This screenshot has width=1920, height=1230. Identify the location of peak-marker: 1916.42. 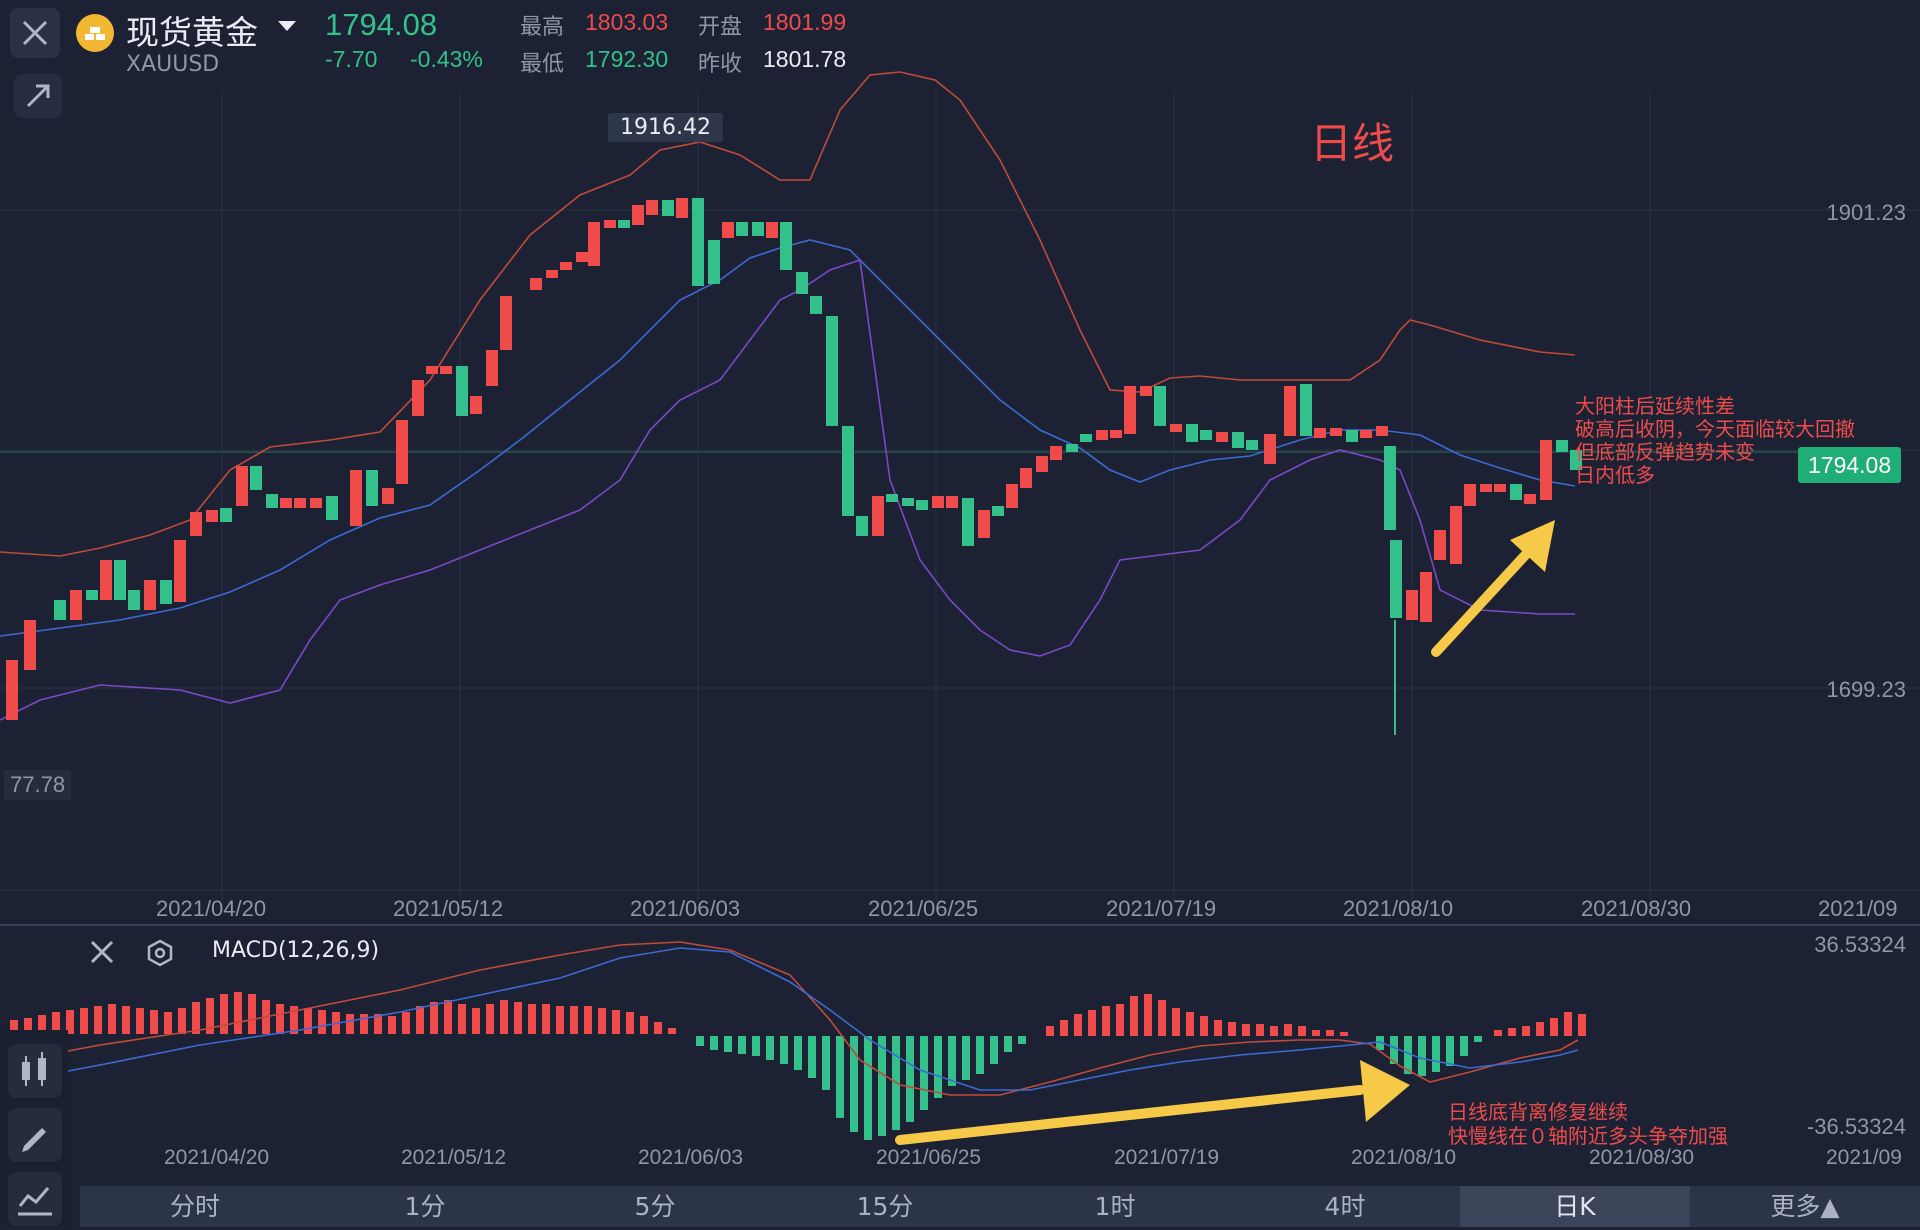
(665, 127).